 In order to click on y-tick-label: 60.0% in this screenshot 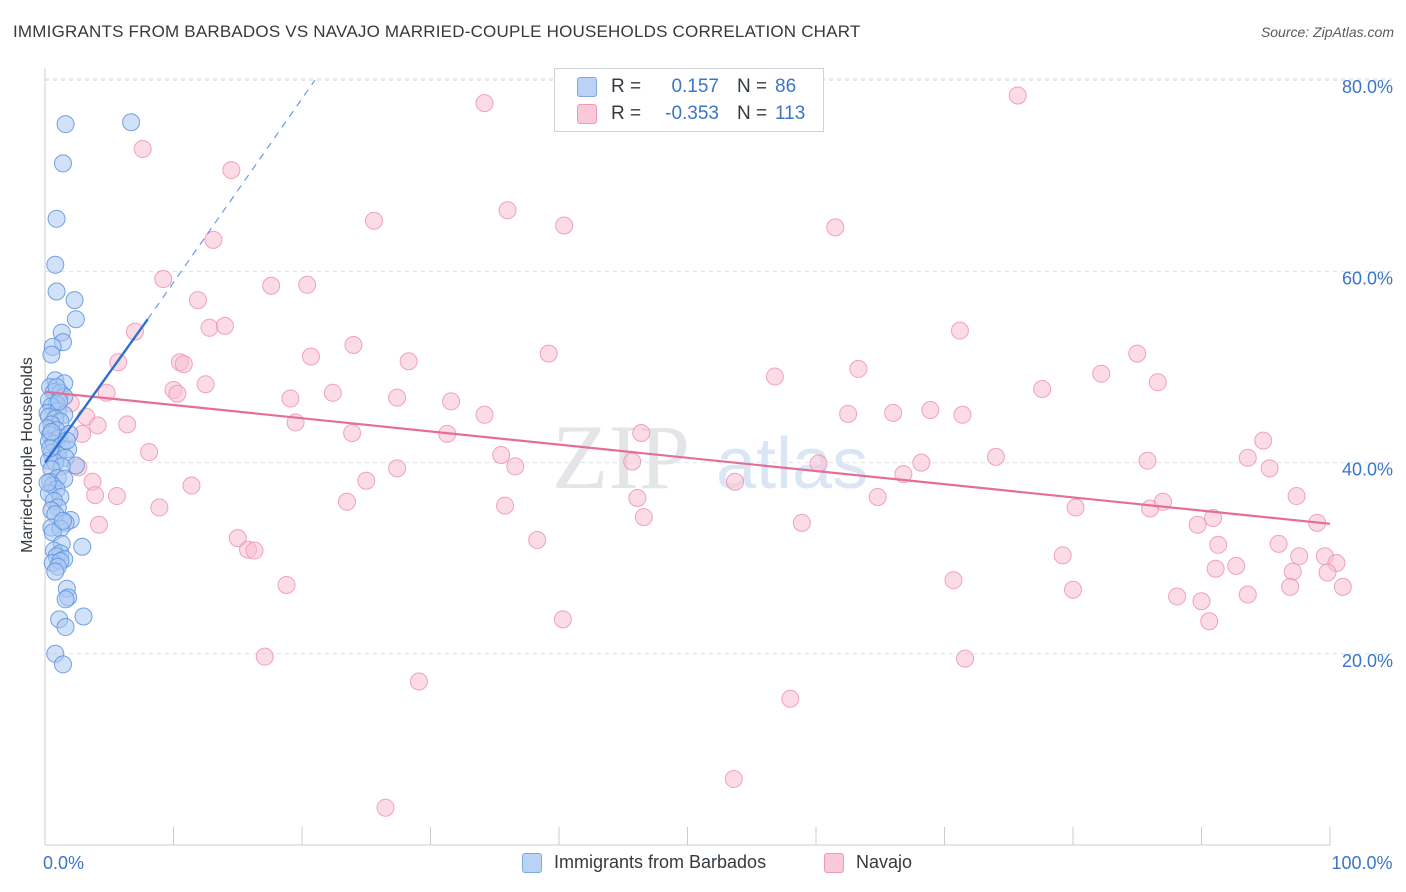, I will do `click(1367, 278)`.